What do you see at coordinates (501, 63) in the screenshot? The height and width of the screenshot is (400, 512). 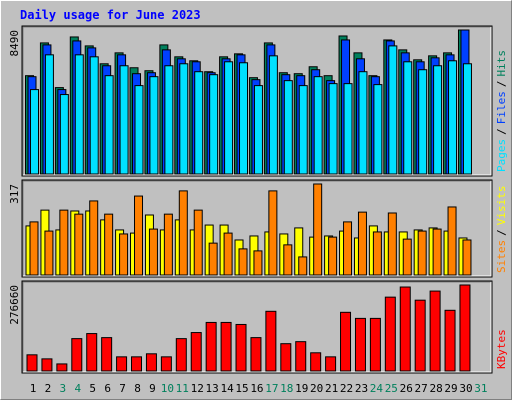 I see `legend-entry: Hits` at bounding box center [501, 63].